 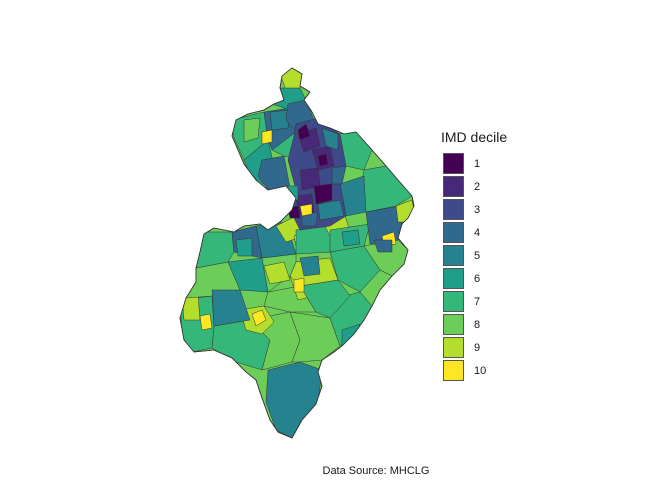 I want to click on legend-item-2: 2, so click(x=474, y=186).